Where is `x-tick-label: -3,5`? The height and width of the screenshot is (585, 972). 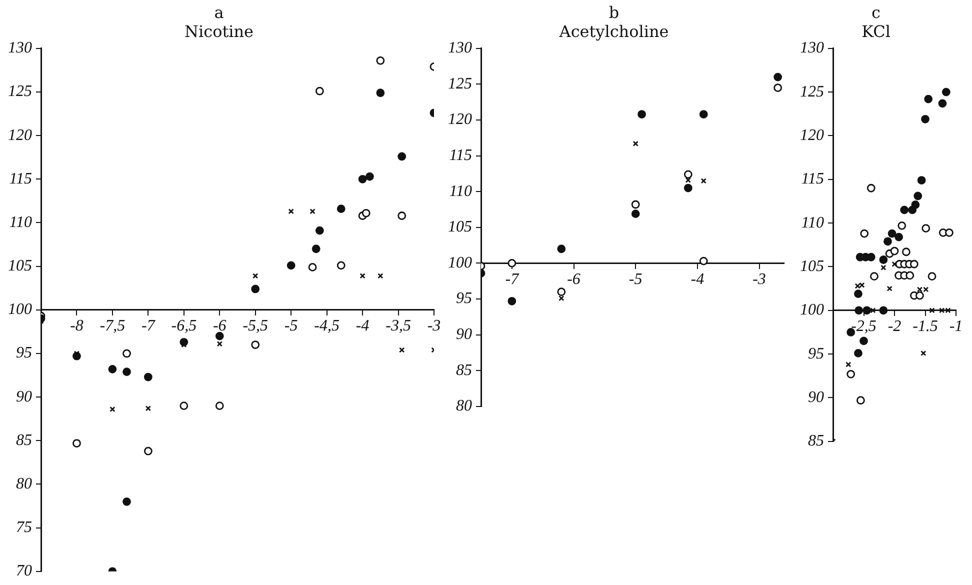
x-tick-label: -3,5 is located at coordinates (398, 326).